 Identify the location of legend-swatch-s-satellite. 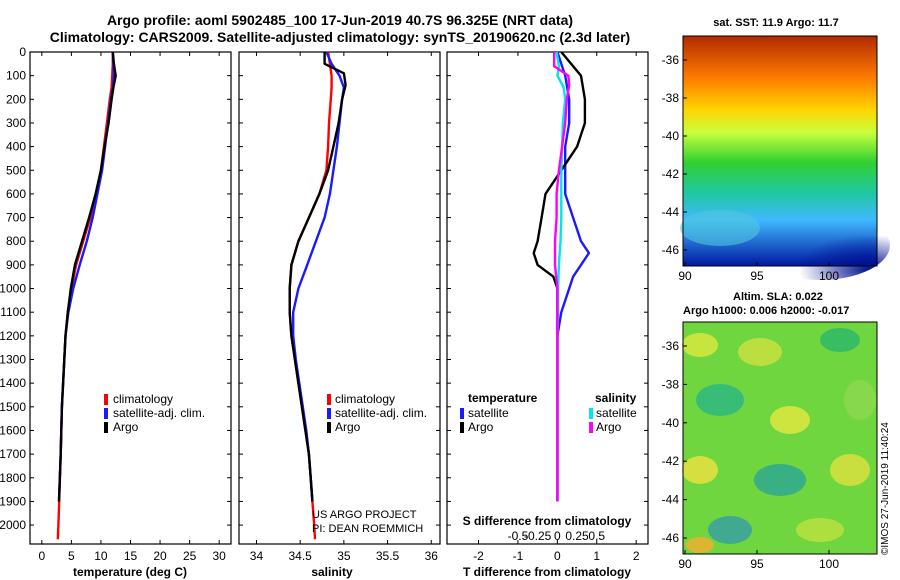
(591, 413).